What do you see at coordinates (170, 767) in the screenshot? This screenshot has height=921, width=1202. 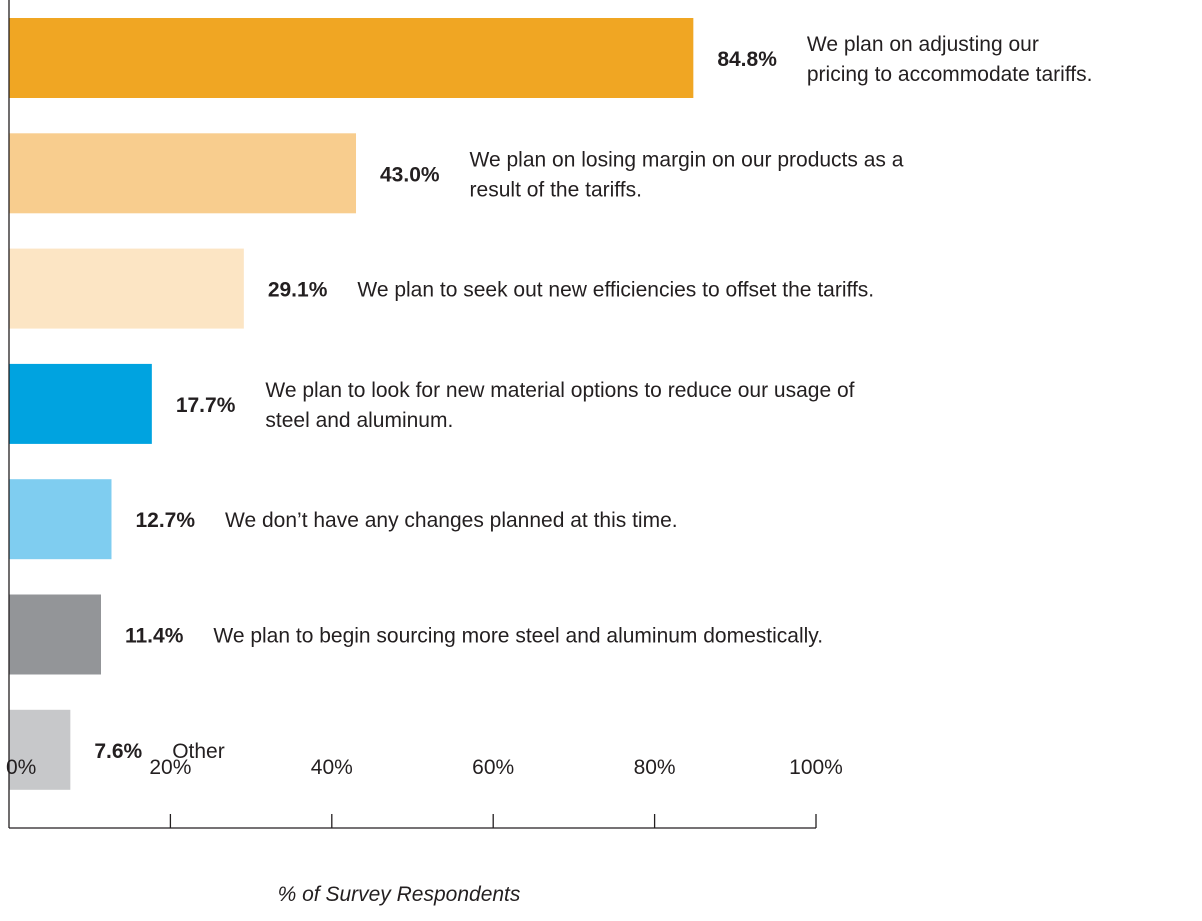 I see `x-tick-label: 20%` at bounding box center [170, 767].